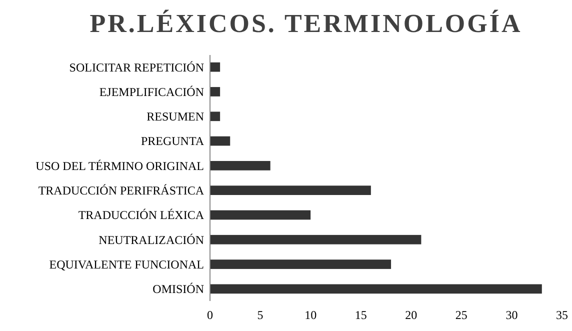 This screenshot has height=331, width=572. I want to click on y-tick-label: TRADUCCIÓN PERIFRÁSTICA, so click(121, 191).